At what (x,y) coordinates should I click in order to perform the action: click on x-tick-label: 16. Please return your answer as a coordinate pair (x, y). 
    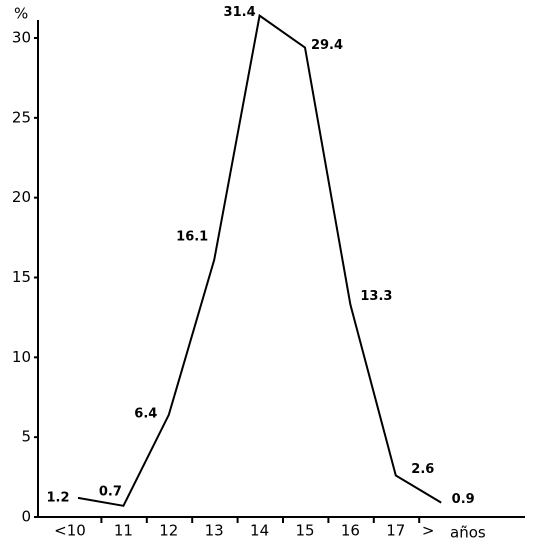
    Looking at the image, I should click on (350, 531).